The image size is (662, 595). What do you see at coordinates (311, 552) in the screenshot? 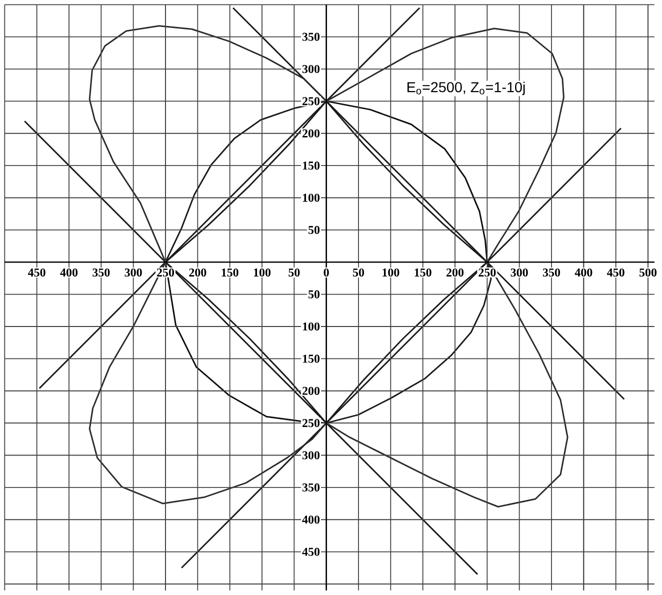
I see `y-tick-label: 450` at bounding box center [311, 552].